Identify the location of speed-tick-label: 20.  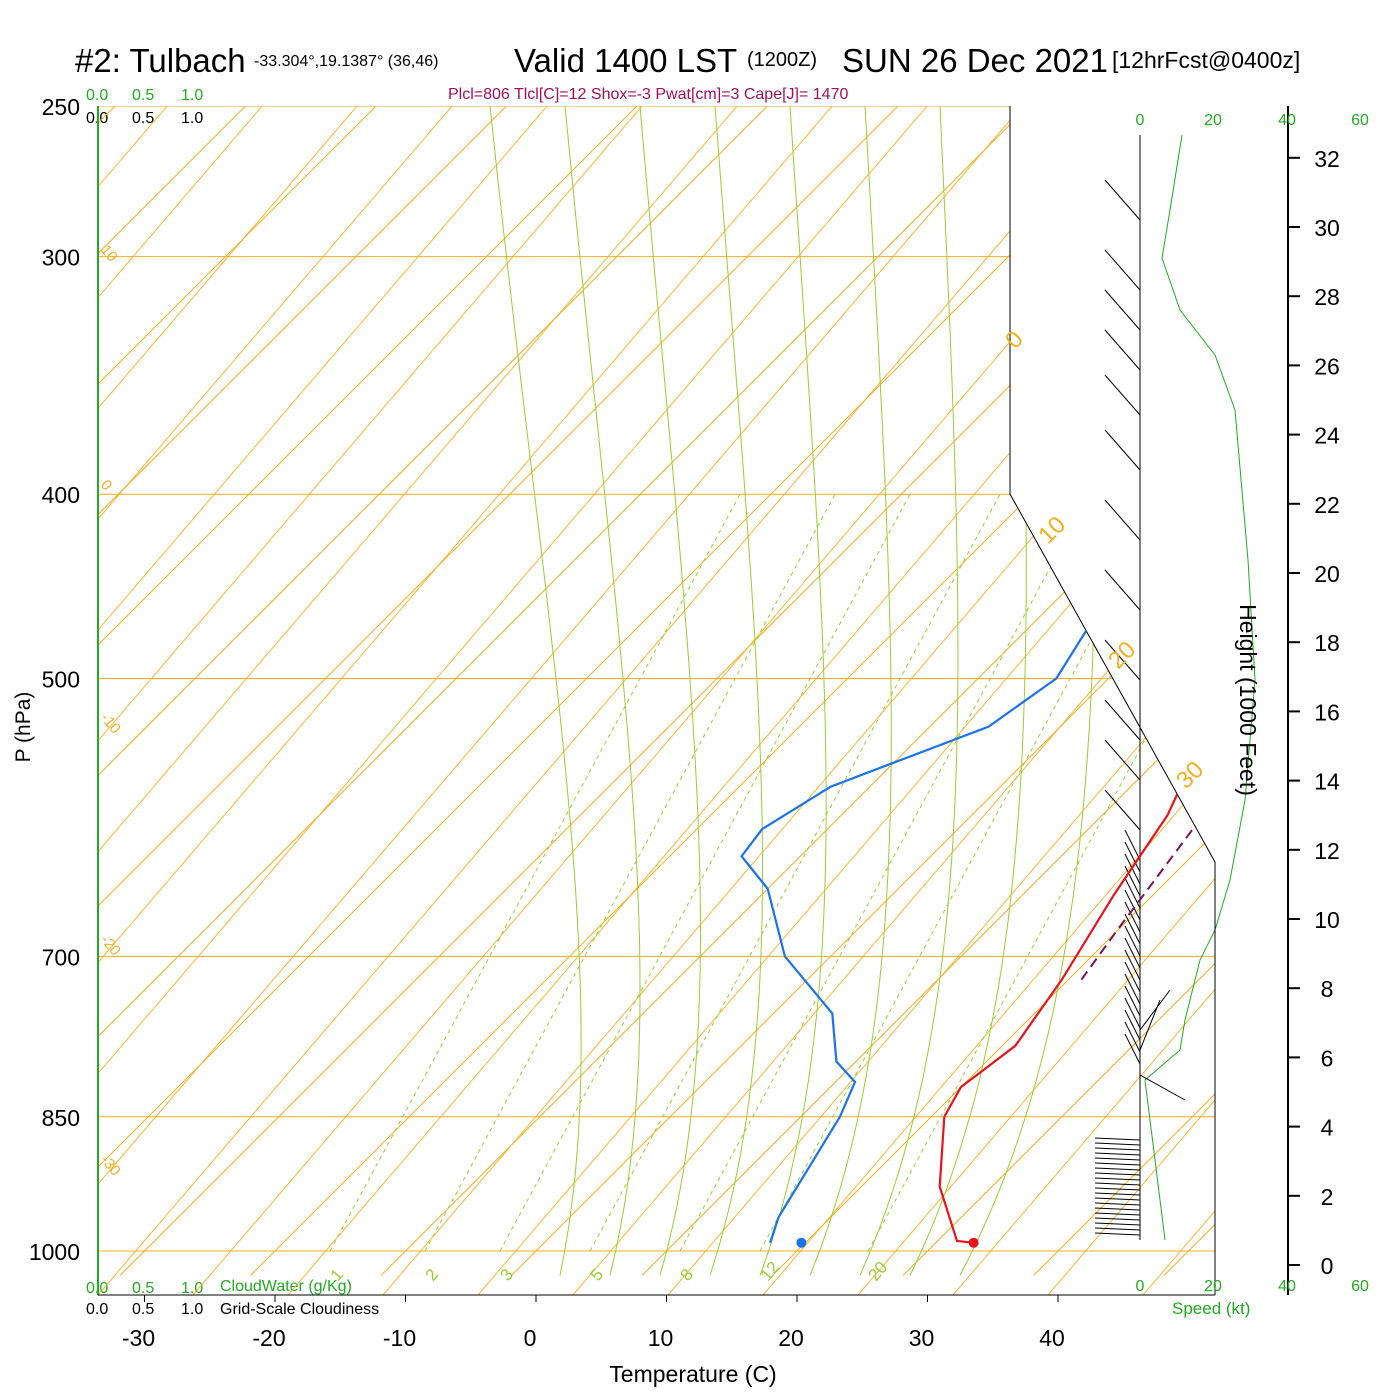
(1213, 1286).